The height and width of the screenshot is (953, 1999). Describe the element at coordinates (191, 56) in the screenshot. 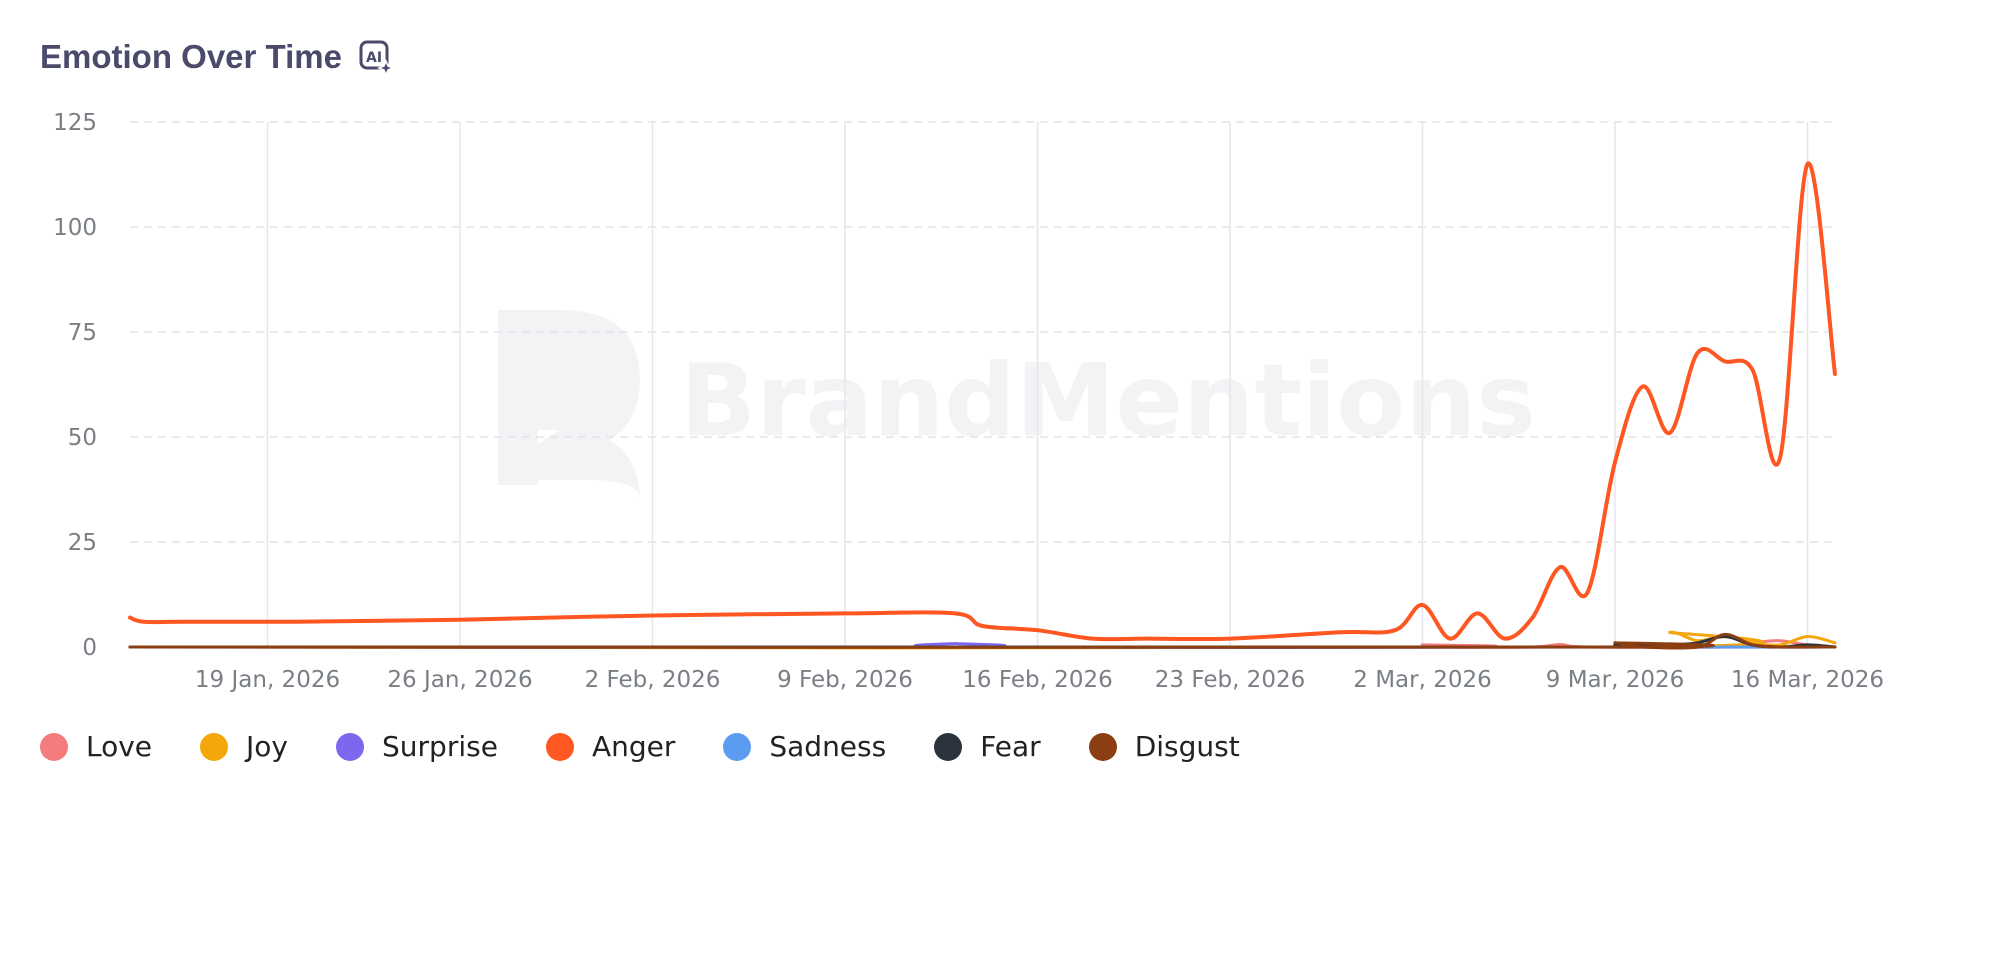

I see `chart-title: Emotion Over Time` at that location.